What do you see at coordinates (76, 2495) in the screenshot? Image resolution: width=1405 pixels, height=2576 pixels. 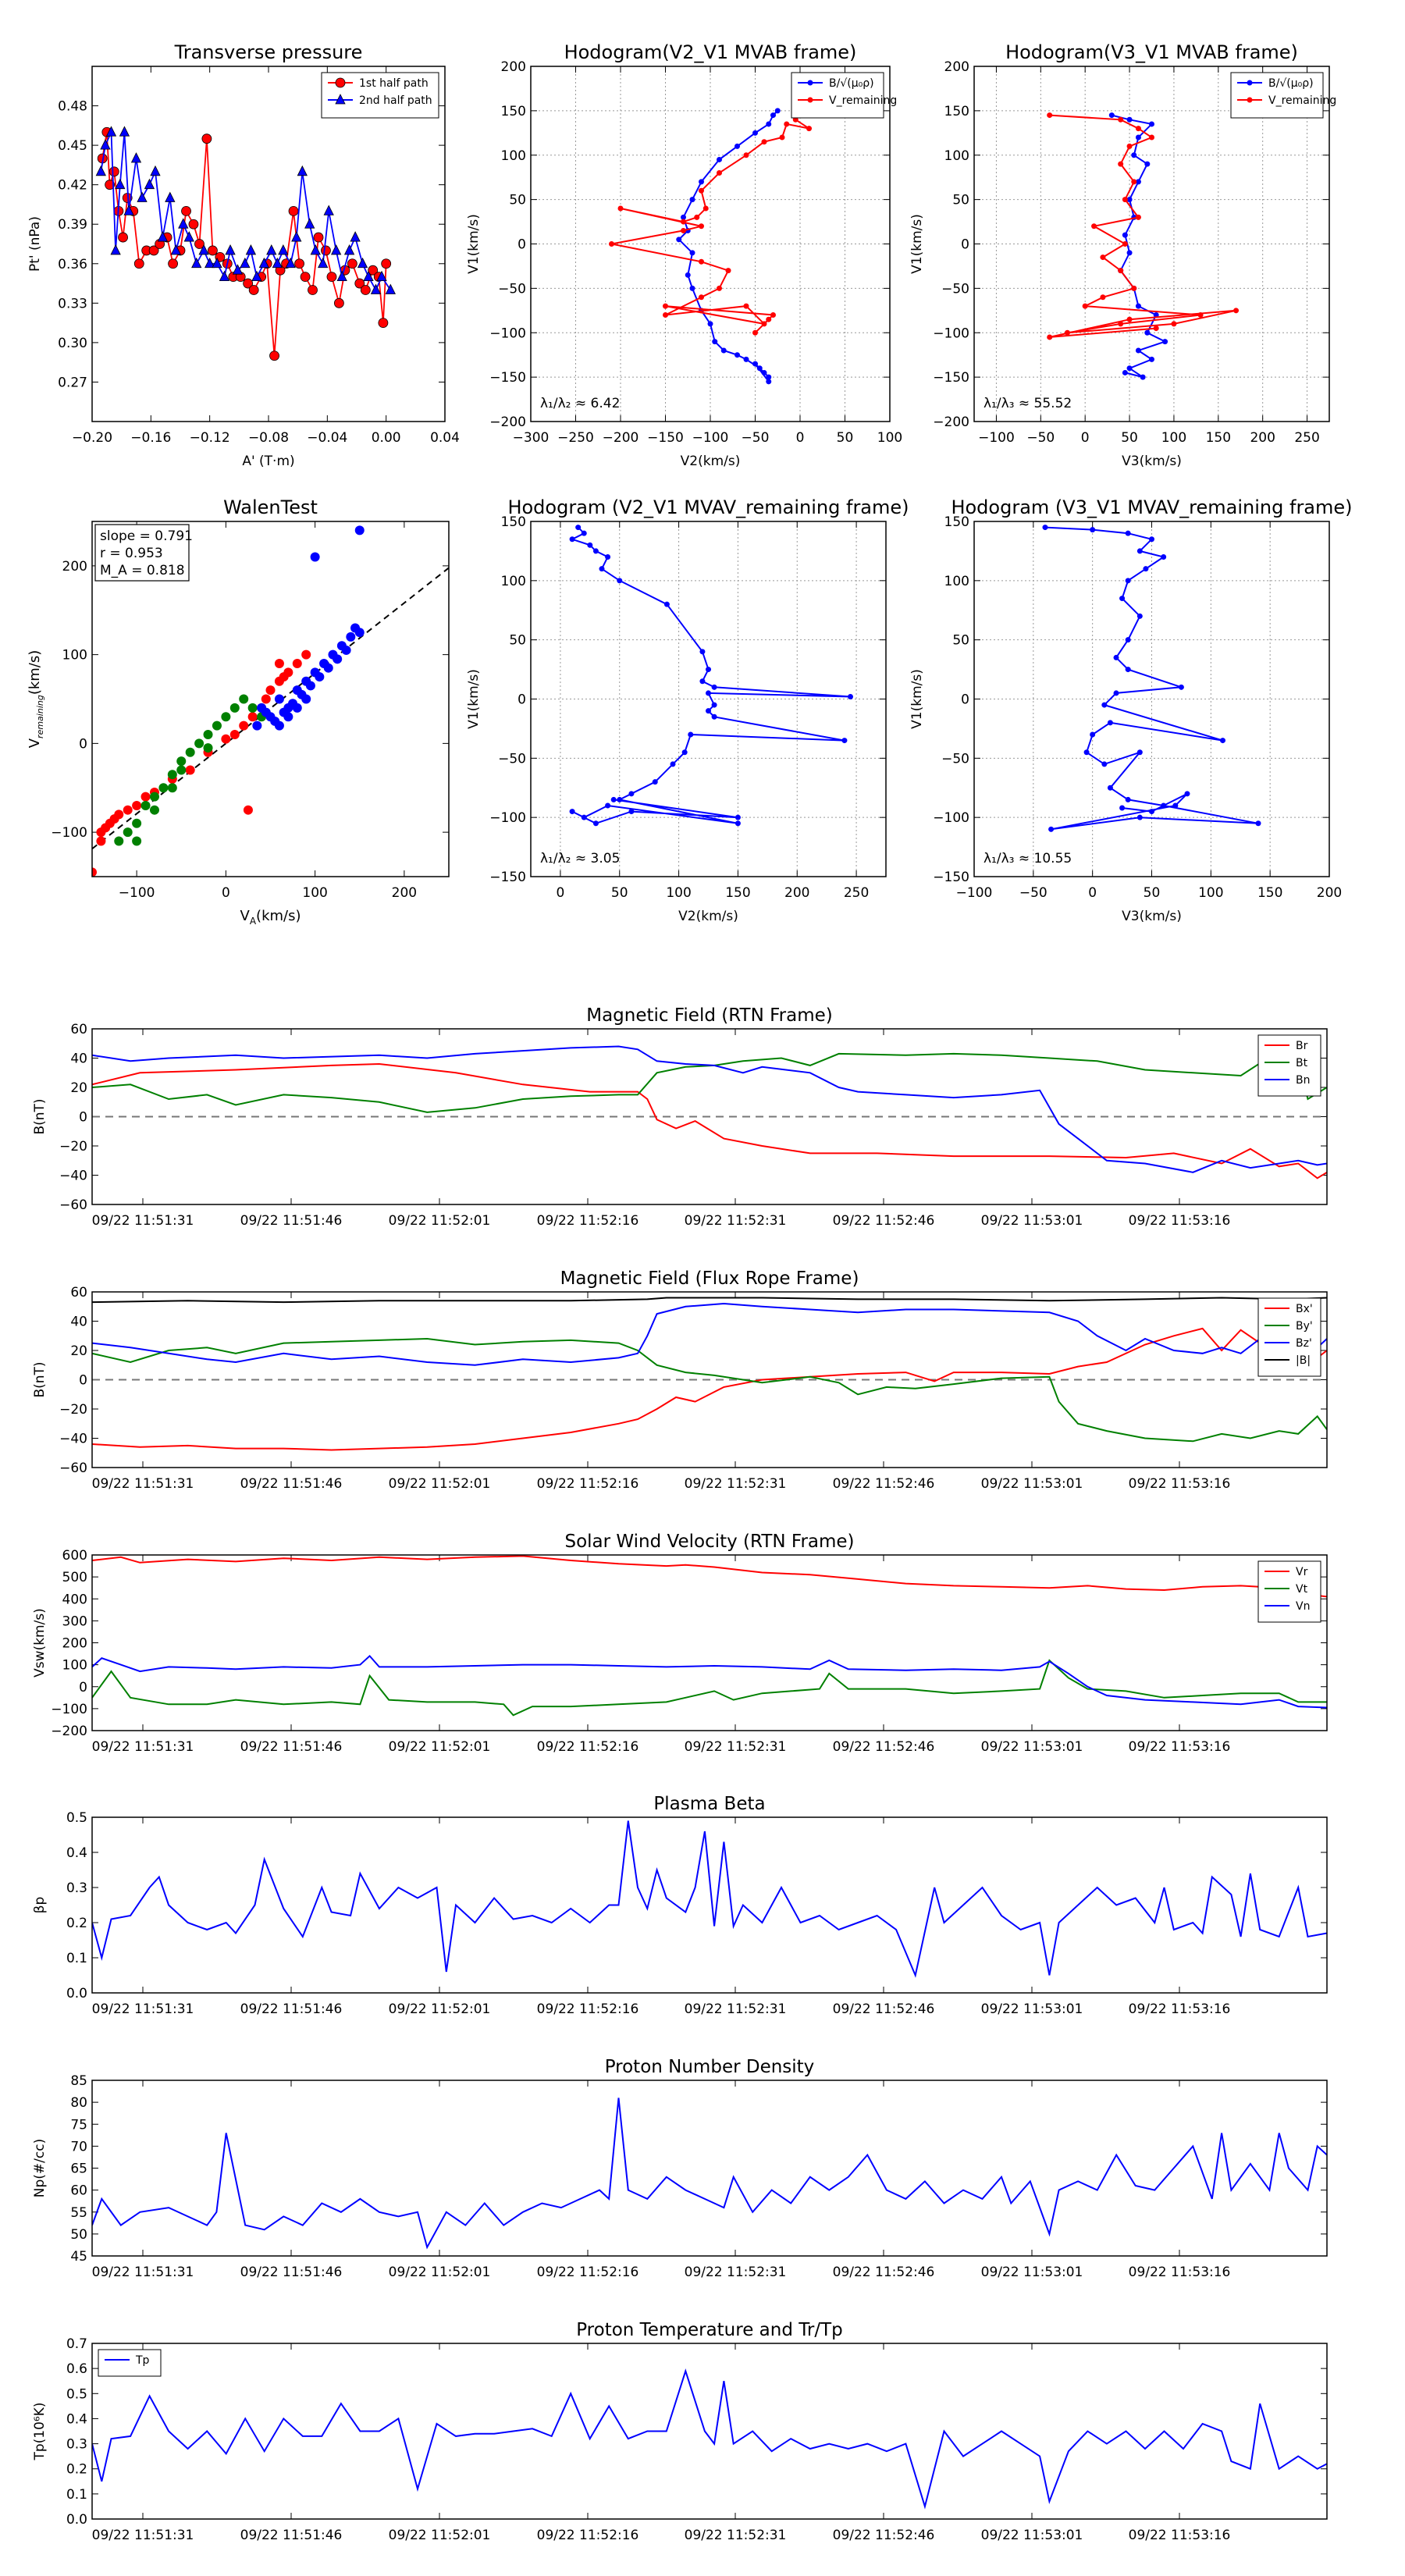 I see `y-tick-label: 0.1` at bounding box center [76, 2495].